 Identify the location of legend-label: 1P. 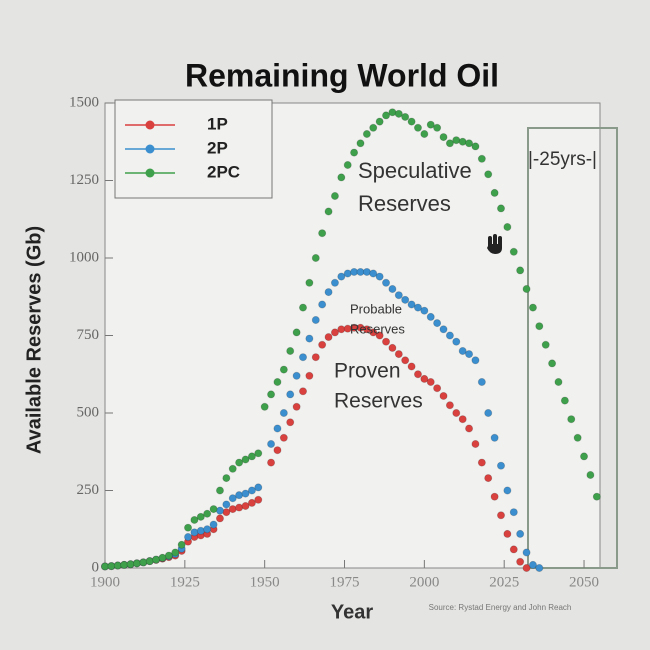
(217, 123).